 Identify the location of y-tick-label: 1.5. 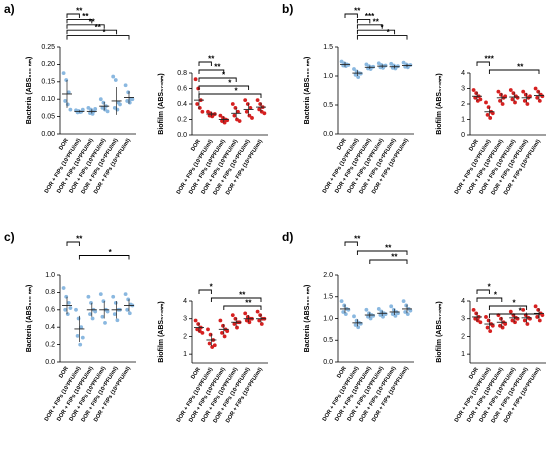
(328, 297).